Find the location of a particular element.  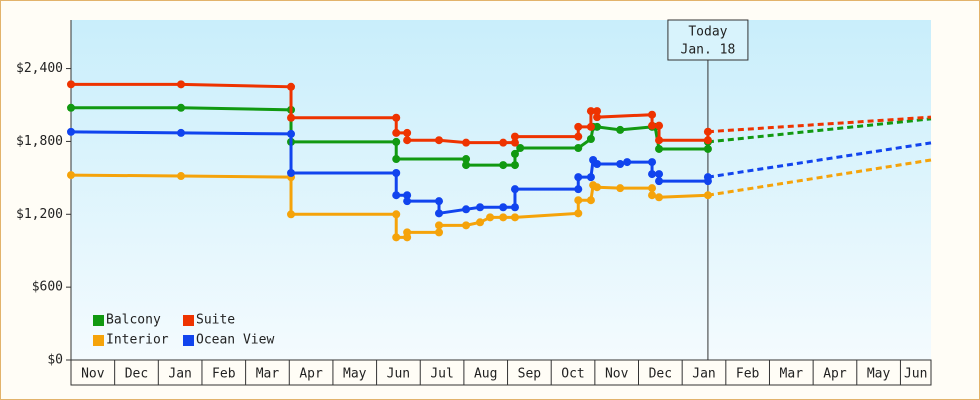

y-tick-label: $1,200 is located at coordinates (39, 214).